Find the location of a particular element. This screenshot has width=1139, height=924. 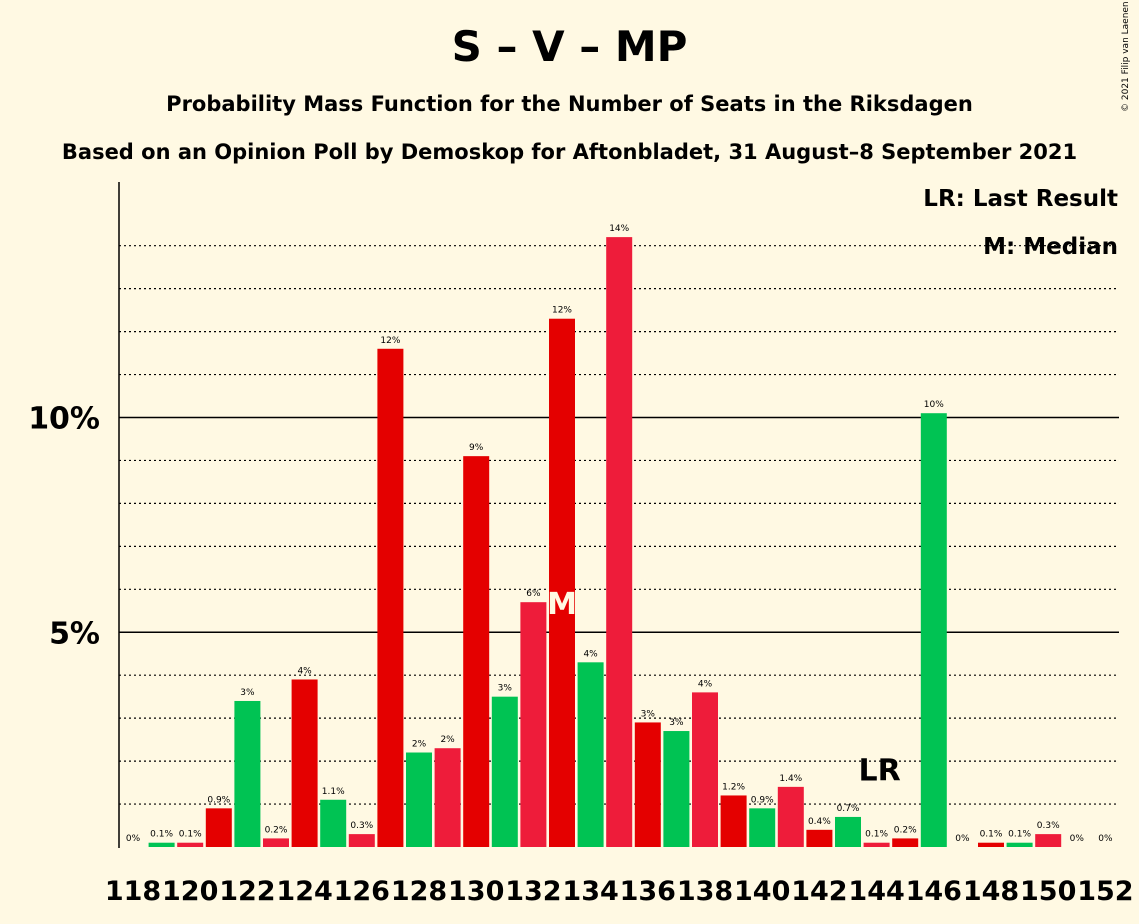

bar-label-seat-119: 0.1% is located at coordinates (161, 835).